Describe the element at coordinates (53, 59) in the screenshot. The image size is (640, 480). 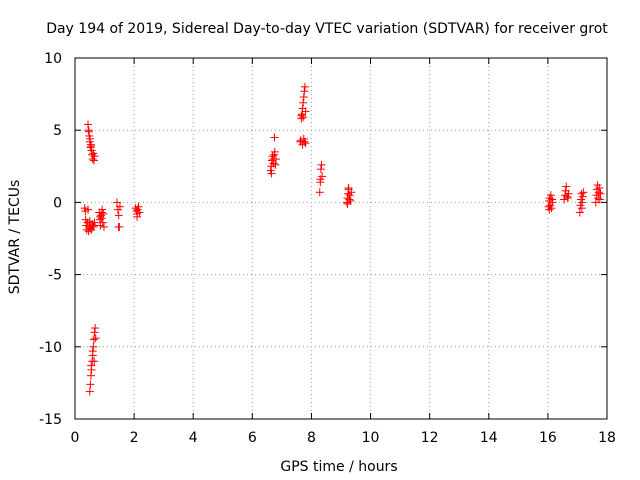
I see `y-tick-label: 10` at that location.